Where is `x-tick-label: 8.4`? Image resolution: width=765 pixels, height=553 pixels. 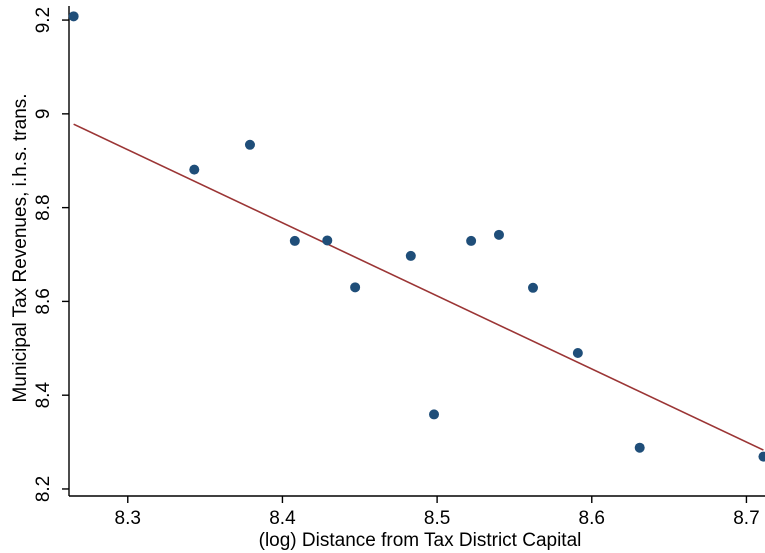
x-tick-label: 8.4 is located at coordinates (282, 518).